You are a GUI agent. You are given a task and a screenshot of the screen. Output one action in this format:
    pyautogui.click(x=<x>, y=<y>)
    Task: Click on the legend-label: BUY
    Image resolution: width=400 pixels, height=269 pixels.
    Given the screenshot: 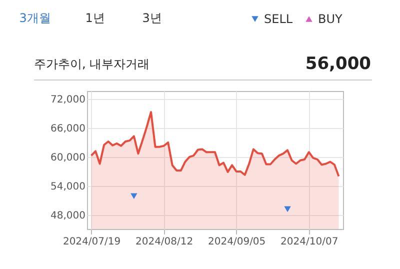 What is the action you would take?
    pyautogui.click(x=331, y=19)
    